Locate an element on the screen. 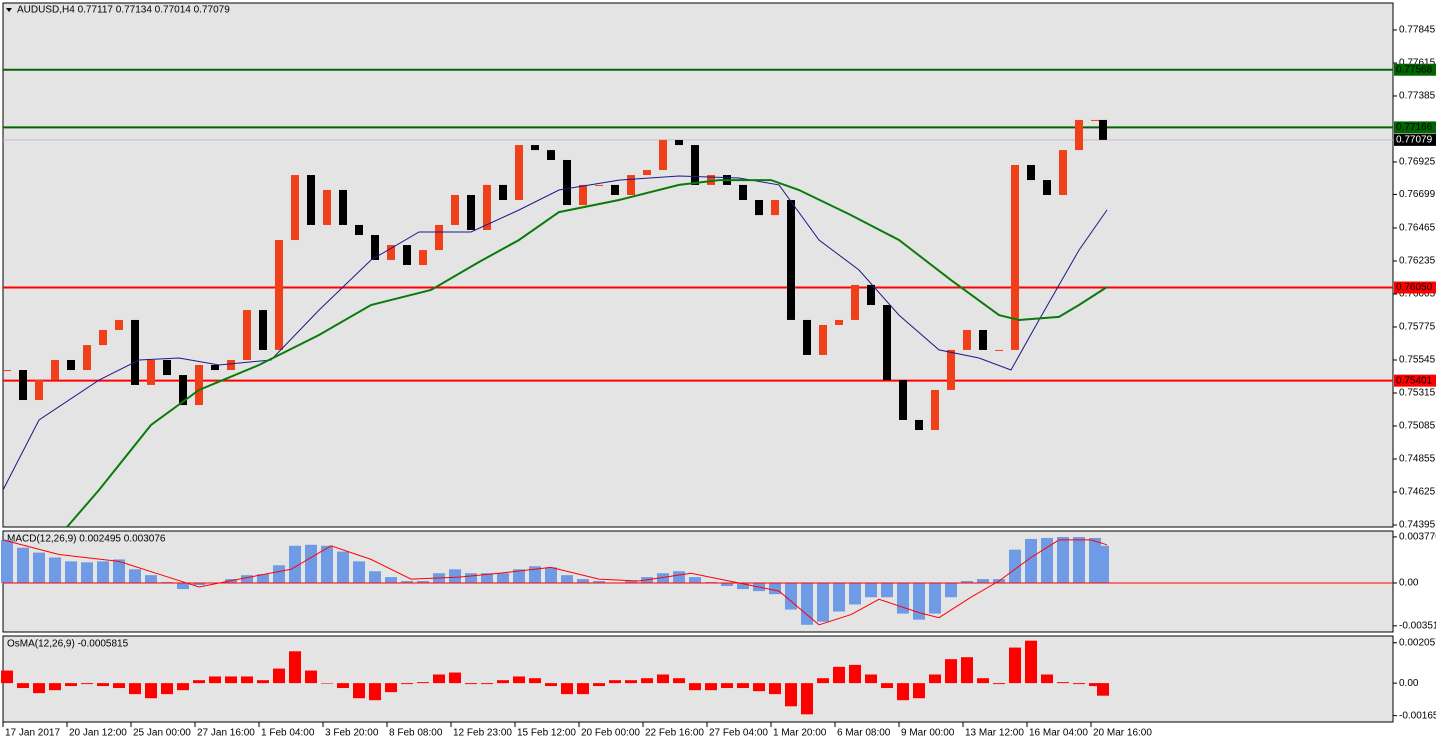  current-price-box is located at coordinates (1415, 139).